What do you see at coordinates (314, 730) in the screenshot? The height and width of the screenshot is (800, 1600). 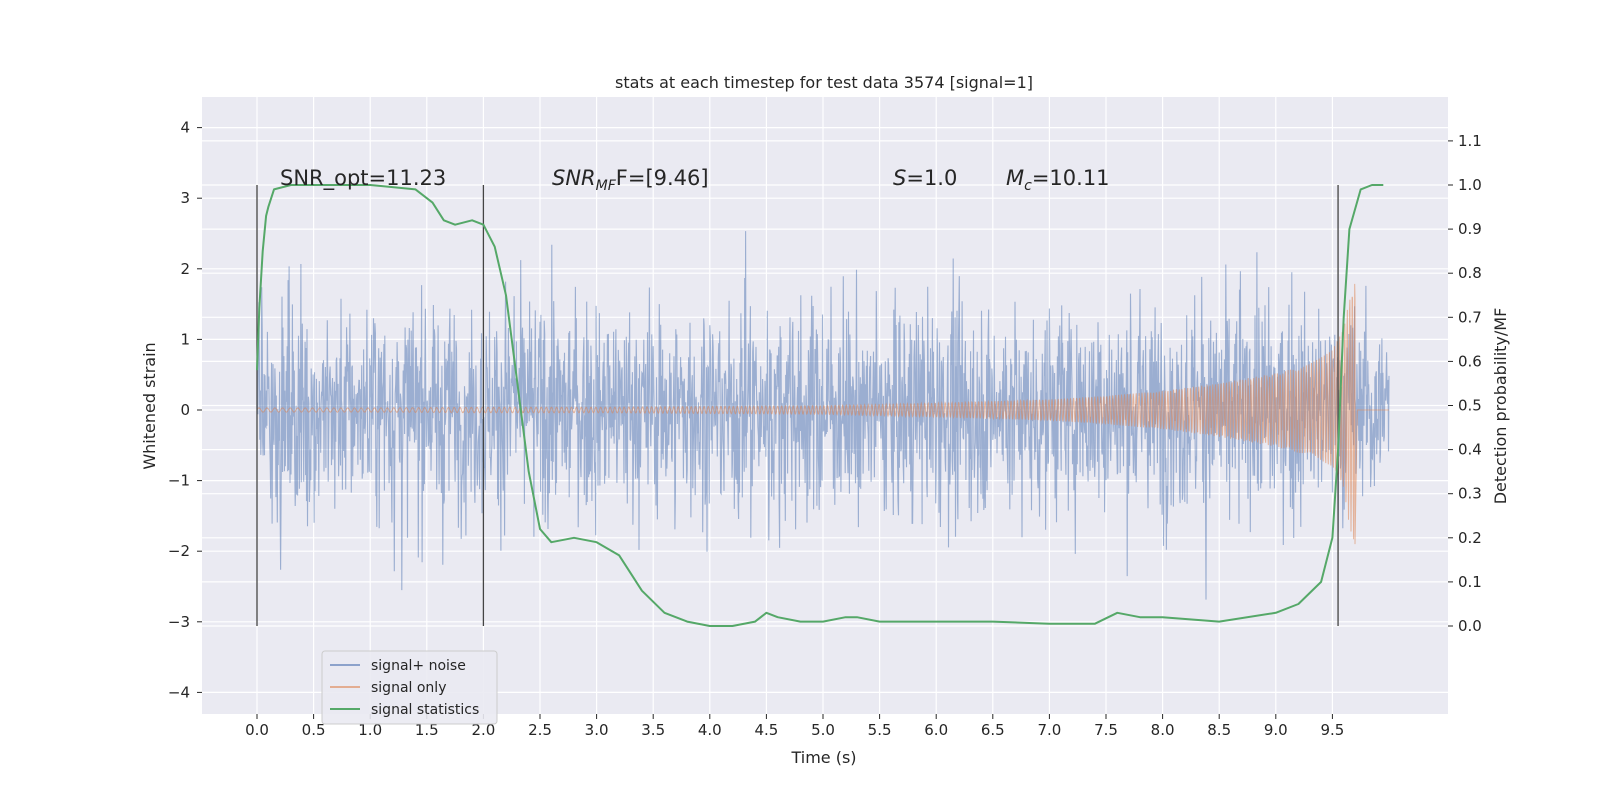 I see `x-tick-label: 0.5` at bounding box center [314, 730].